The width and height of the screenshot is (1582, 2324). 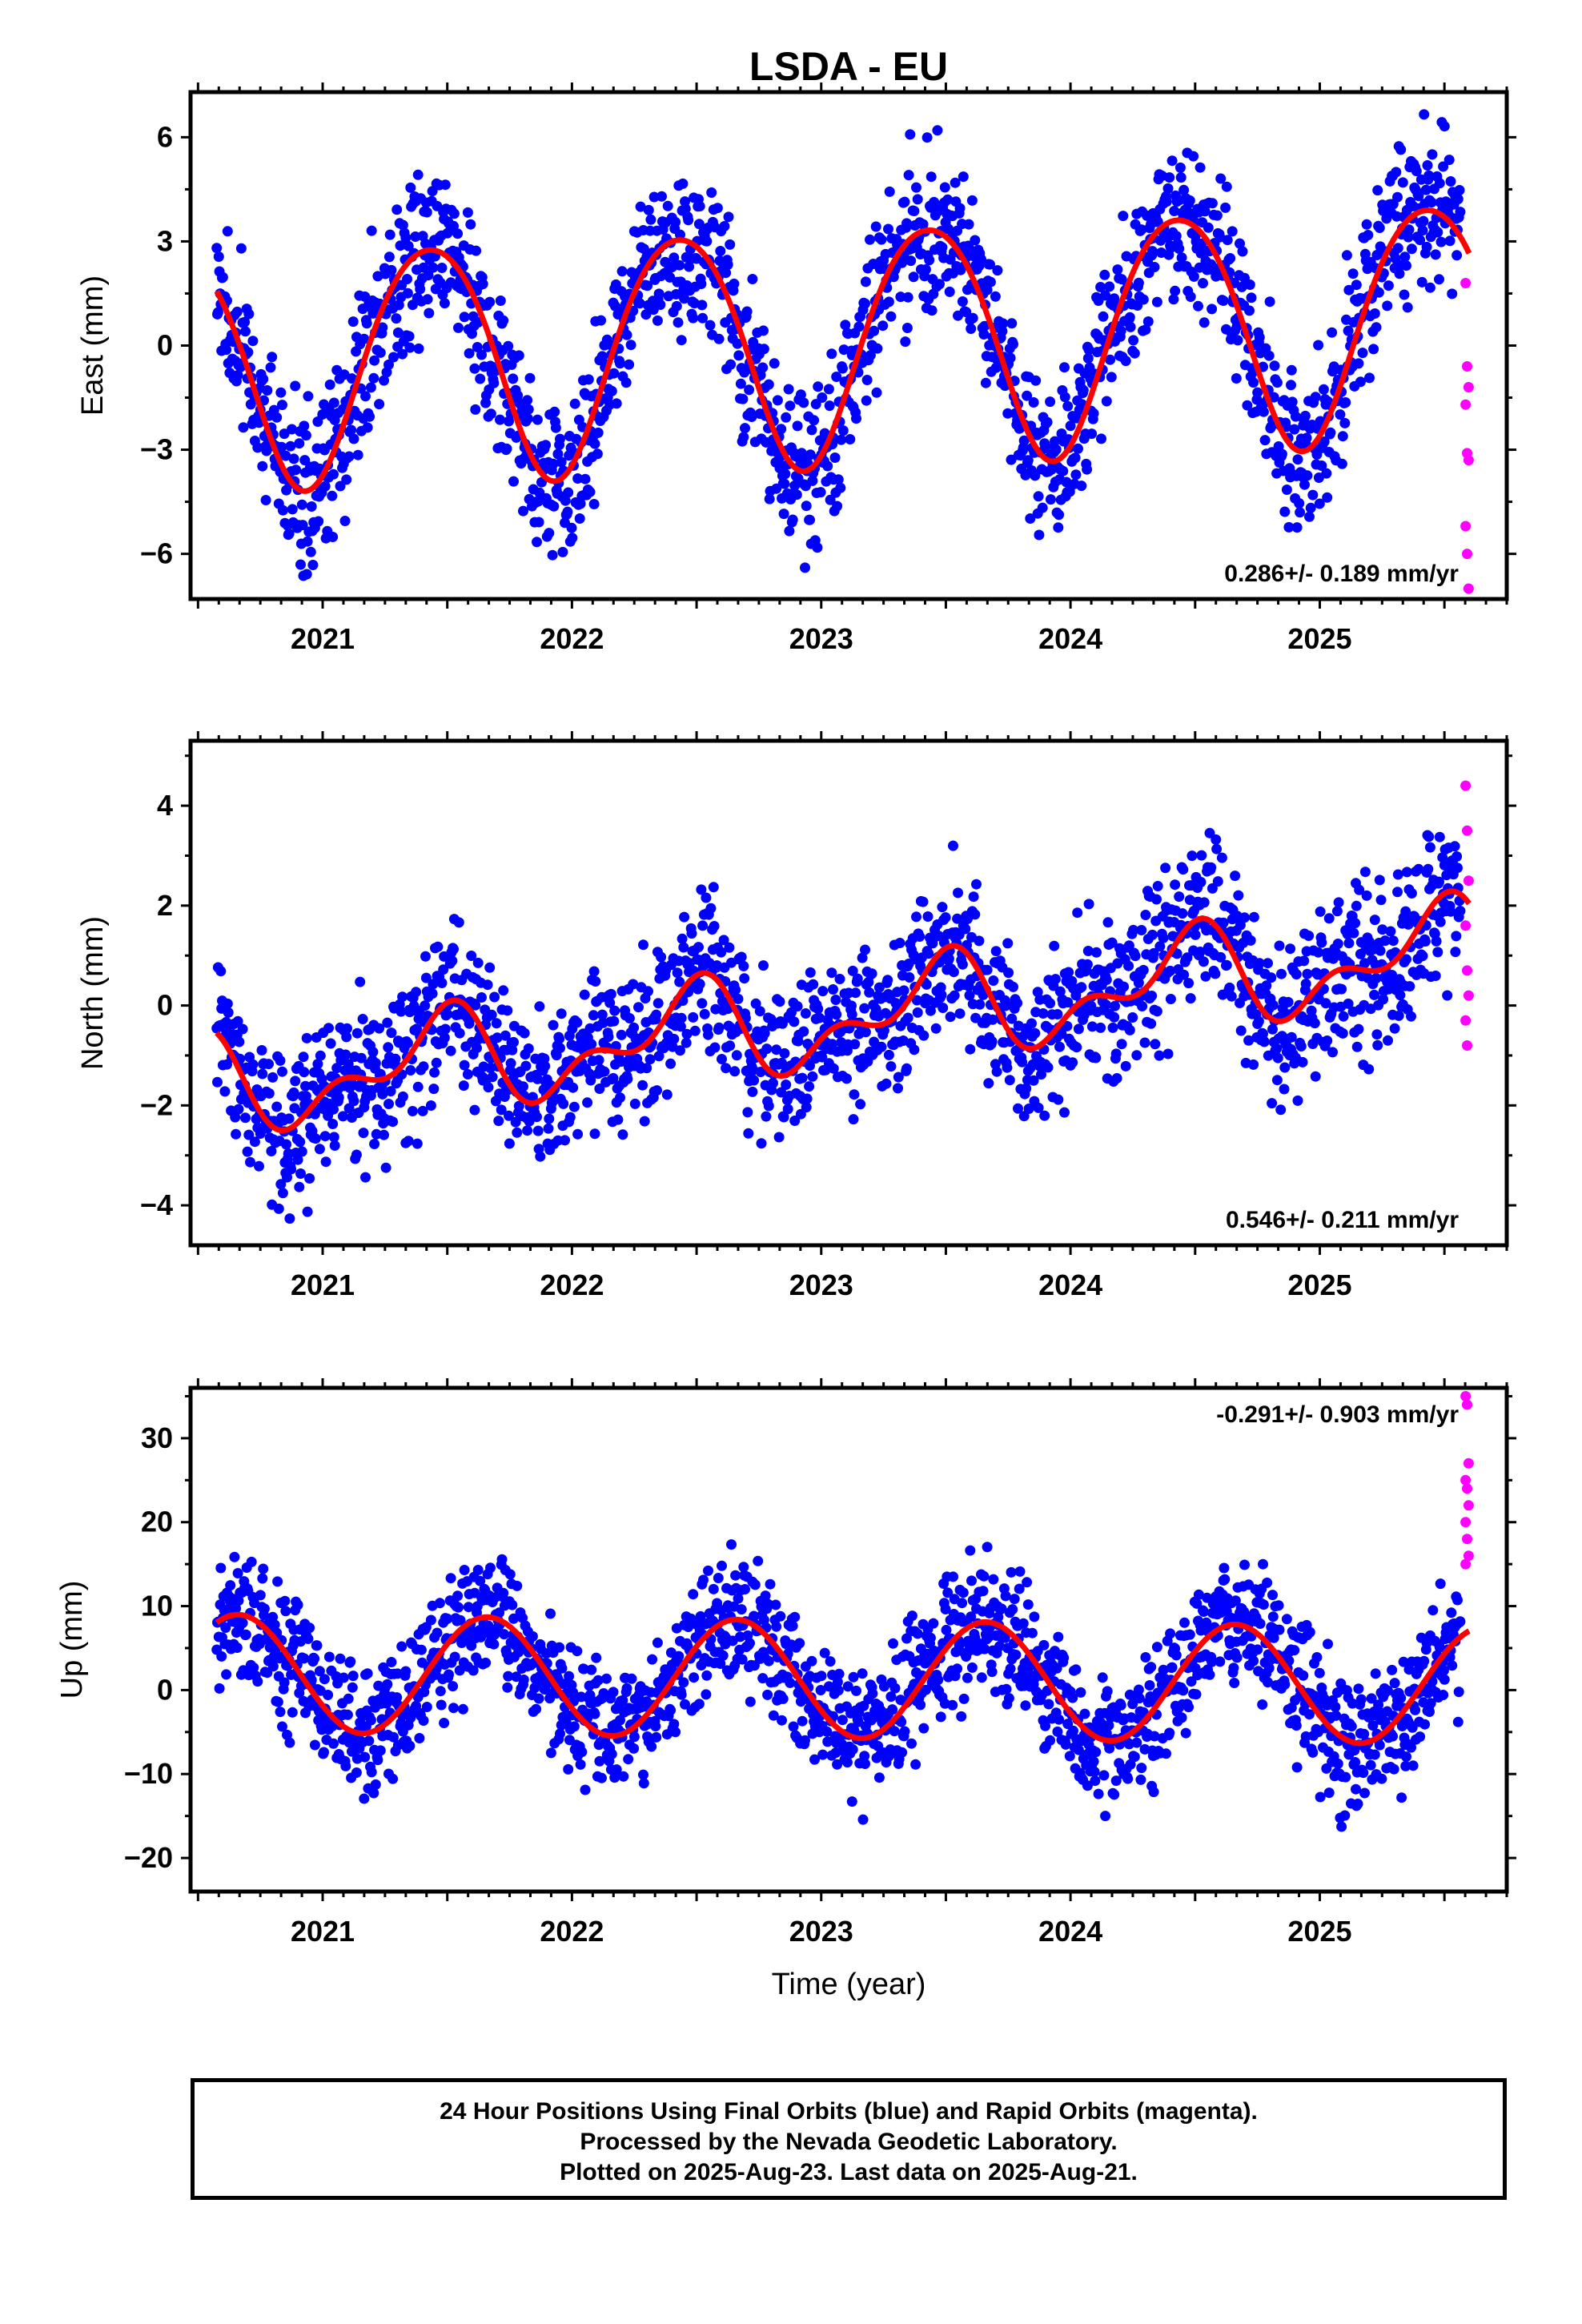 What do you see at coordinates (1342, 1220) in the screenshot?
I see `velocity-rate-label: 0.546+/- 0.211 mm/yr` at bounding box center [1342, 1220].